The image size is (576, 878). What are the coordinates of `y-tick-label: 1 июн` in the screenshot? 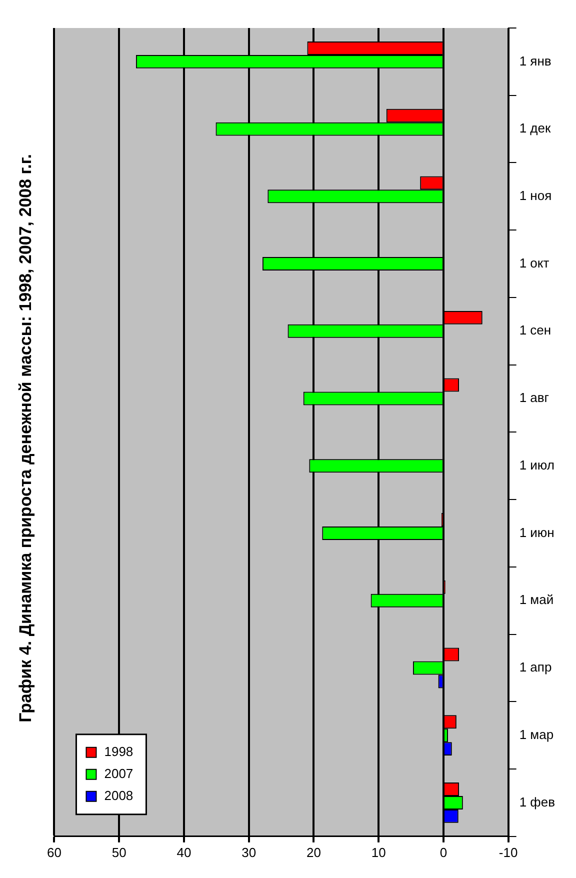 It's located at (536, 532).